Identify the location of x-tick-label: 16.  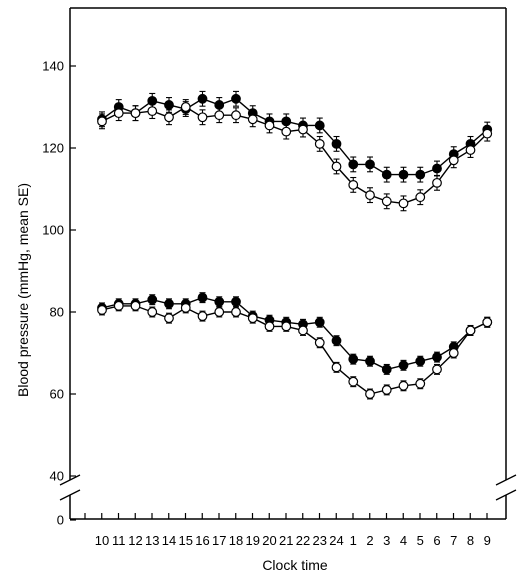
(202, 540).